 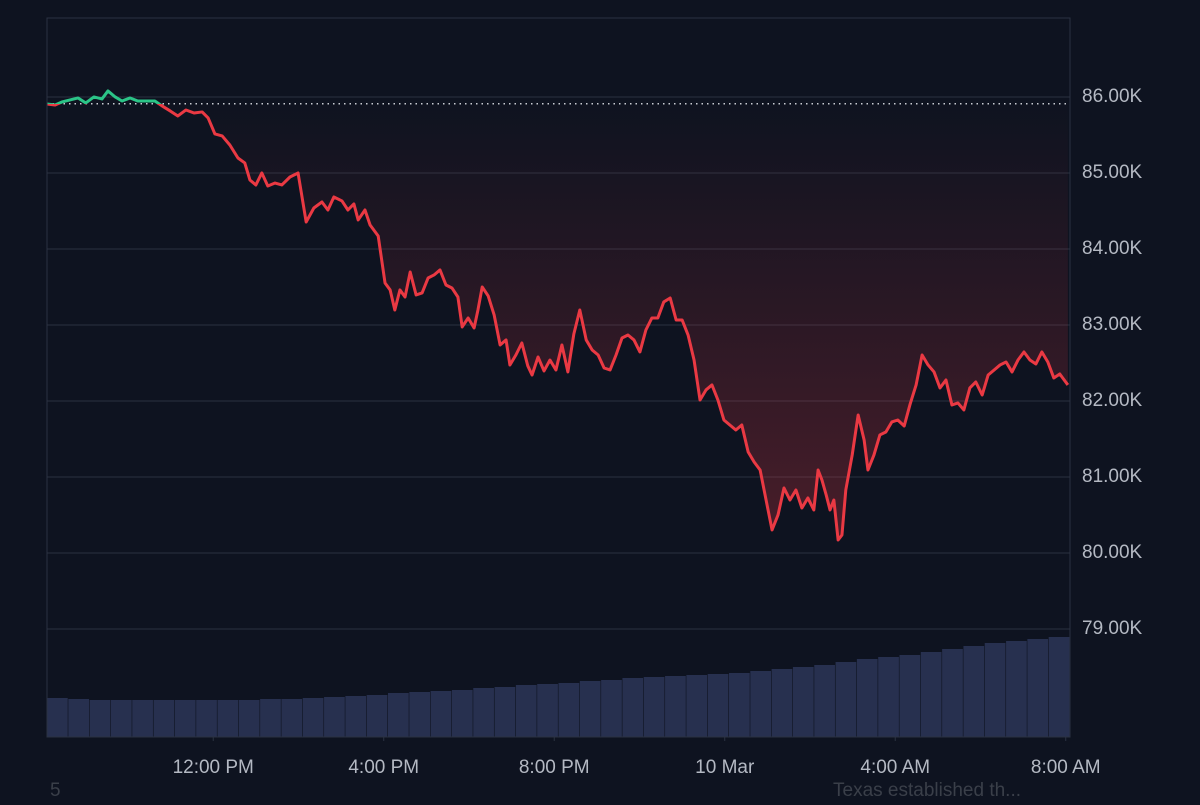 I want to click on y-tick-label: 86.00K, so click(x=1112, y=96).